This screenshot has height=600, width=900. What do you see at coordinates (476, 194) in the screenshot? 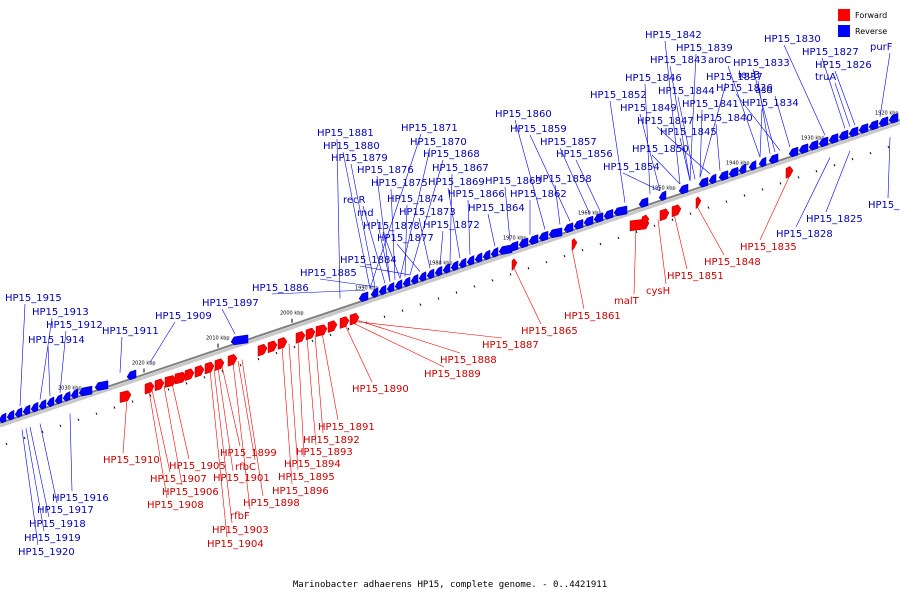
I see `gene-label-hp15-1866: HP15_1866` at bounding box center [476, 194].